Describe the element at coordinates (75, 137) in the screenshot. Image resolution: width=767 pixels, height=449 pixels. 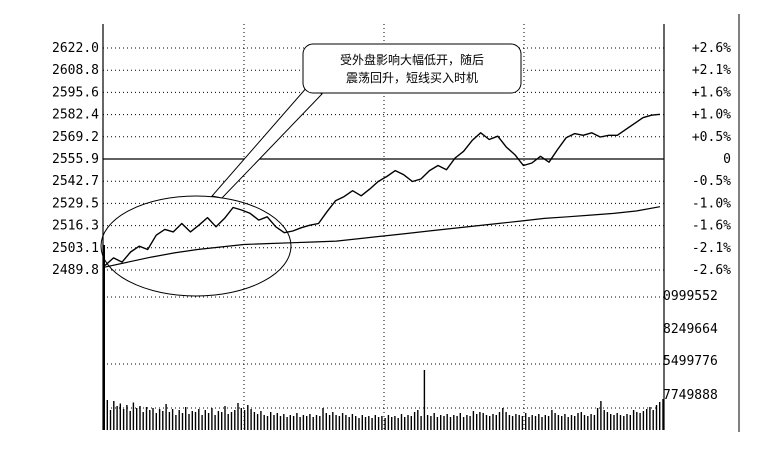
I see `y-tick-left: 2569.2` at that location.